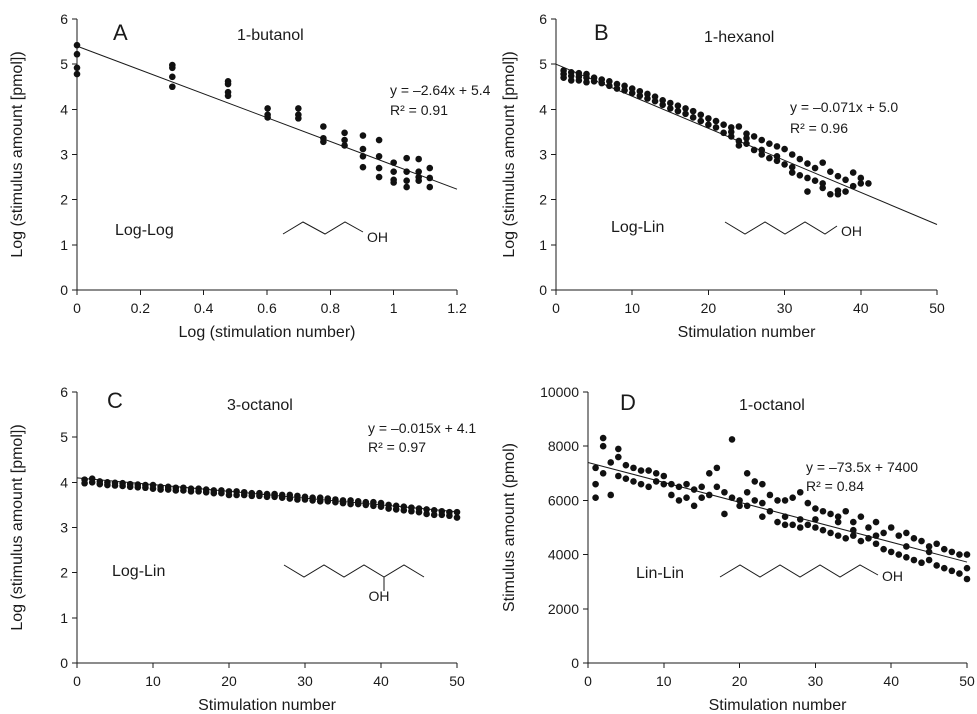  Describe the element at coordinates (397, 447) in the screenshot. I see `r-squared-value: R² = 0.97` at that location.